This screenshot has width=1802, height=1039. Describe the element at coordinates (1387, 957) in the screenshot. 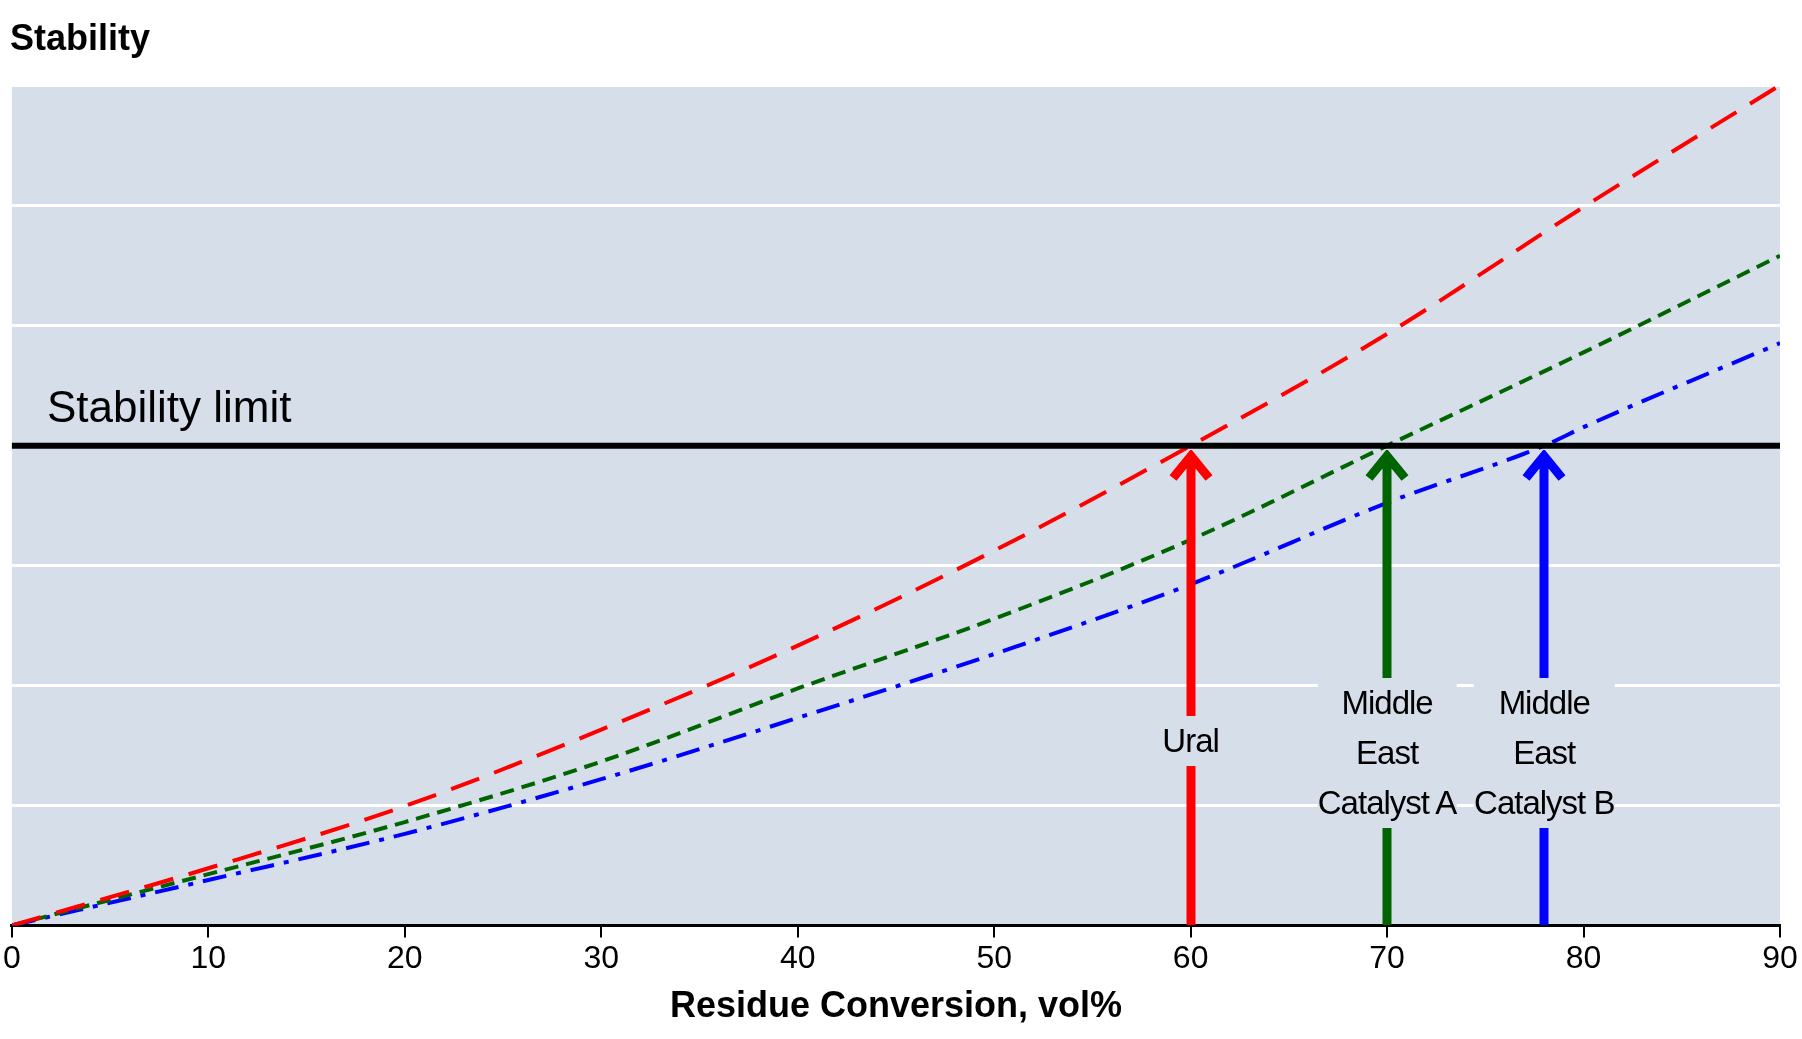

I see `x-tick-label: 70` at that location.